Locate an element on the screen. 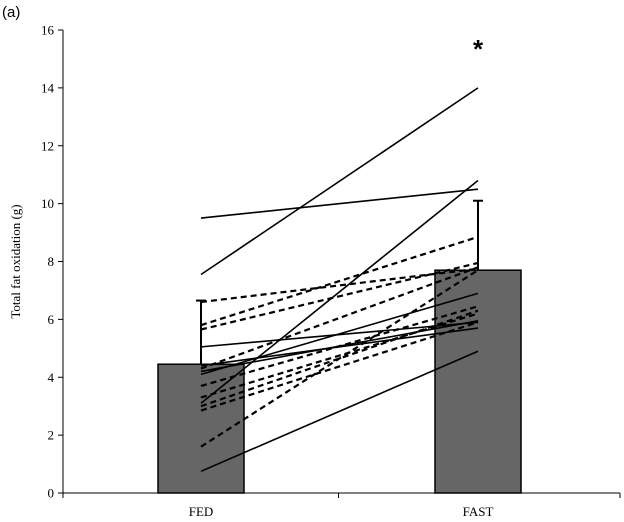 This screenshot has height=522, width=624. x-tick-label-fast: FAST is located at coordinates (478, 511).